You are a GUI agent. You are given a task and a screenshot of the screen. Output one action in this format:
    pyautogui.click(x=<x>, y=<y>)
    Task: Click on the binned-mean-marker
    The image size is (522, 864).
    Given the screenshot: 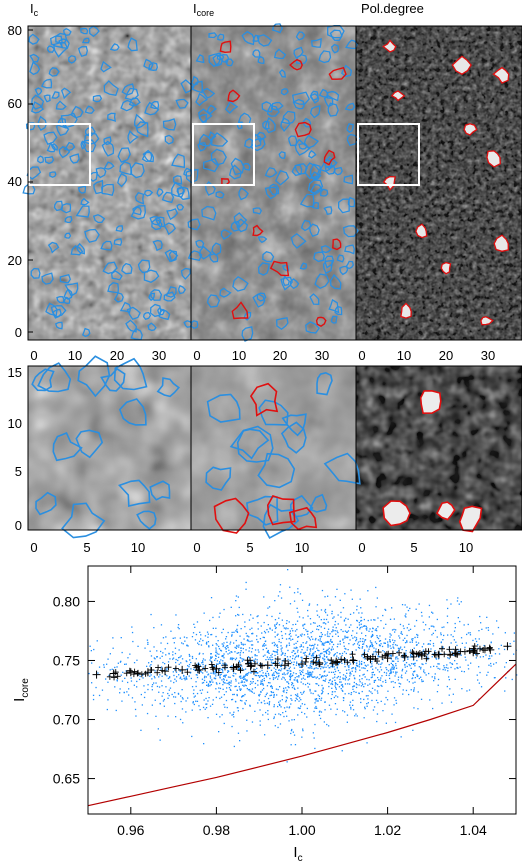 What is the action you would take?
    pyautogui.click(x=399, y=652)
    